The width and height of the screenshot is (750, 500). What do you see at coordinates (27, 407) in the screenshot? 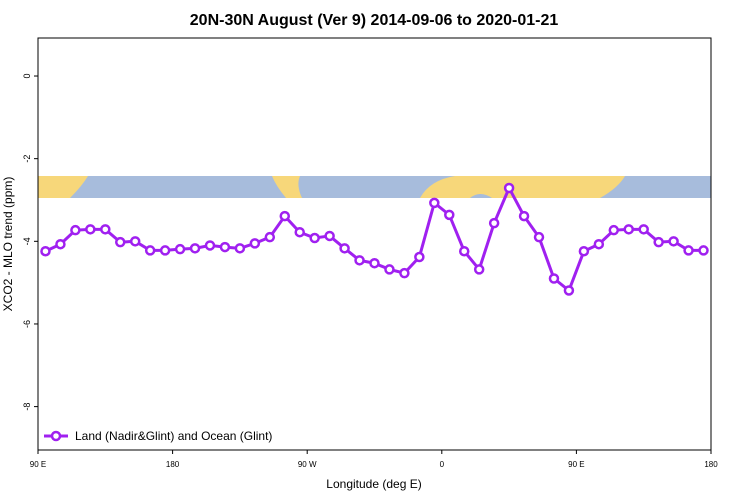
I see `y-tick-label: -8` at bounding box center [27, 407].